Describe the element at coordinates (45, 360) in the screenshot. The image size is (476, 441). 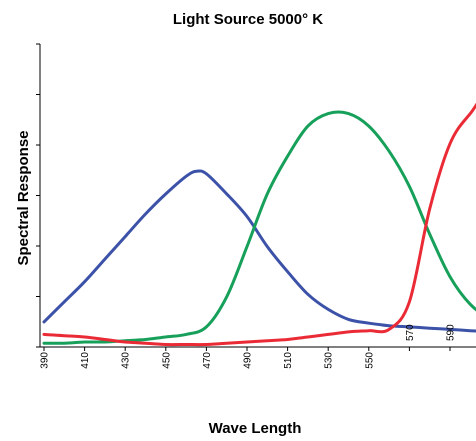
I see `x-tick-label: 390` at that location.